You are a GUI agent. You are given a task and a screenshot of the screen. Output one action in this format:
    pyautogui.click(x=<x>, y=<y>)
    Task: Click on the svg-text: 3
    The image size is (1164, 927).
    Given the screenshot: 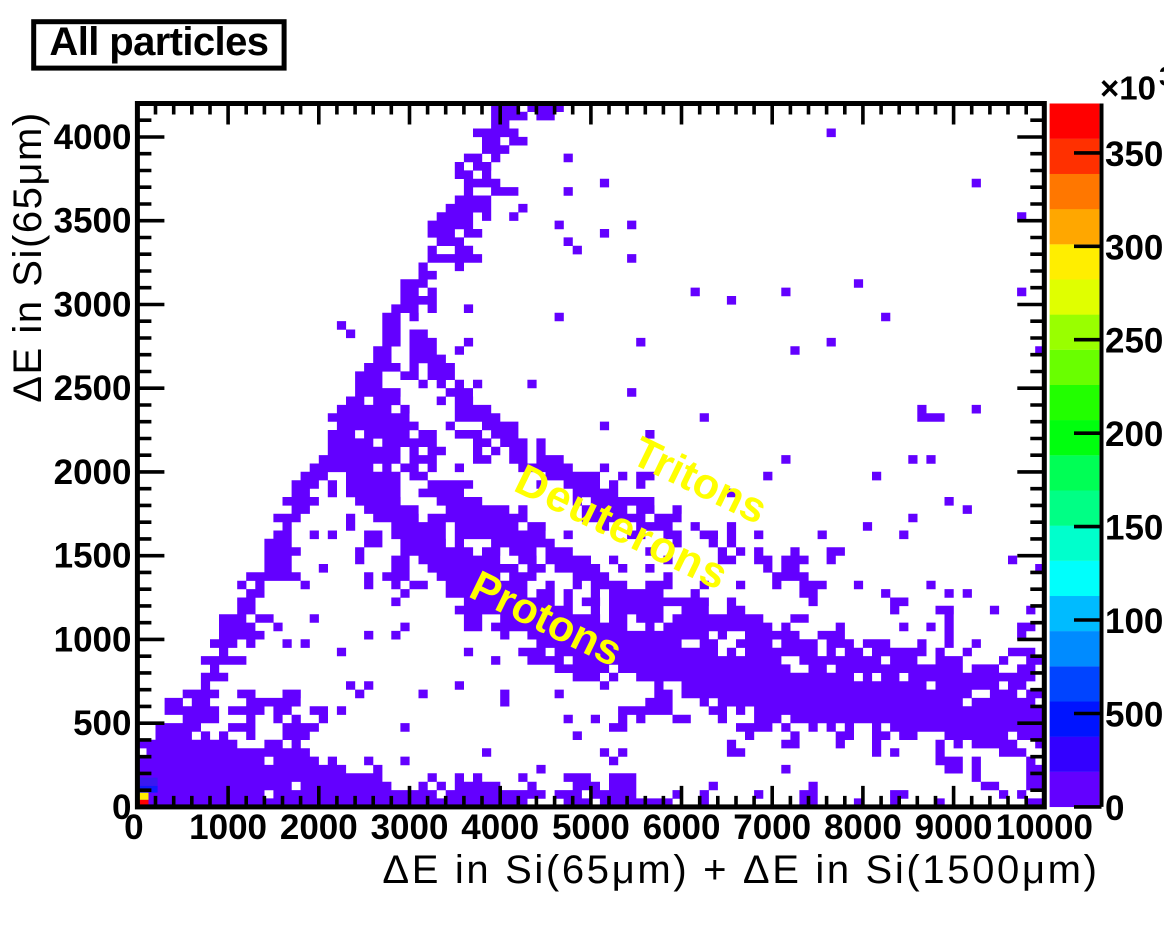 What is the action you would take?
    pyautogui.click(x=1161, y=77)
    